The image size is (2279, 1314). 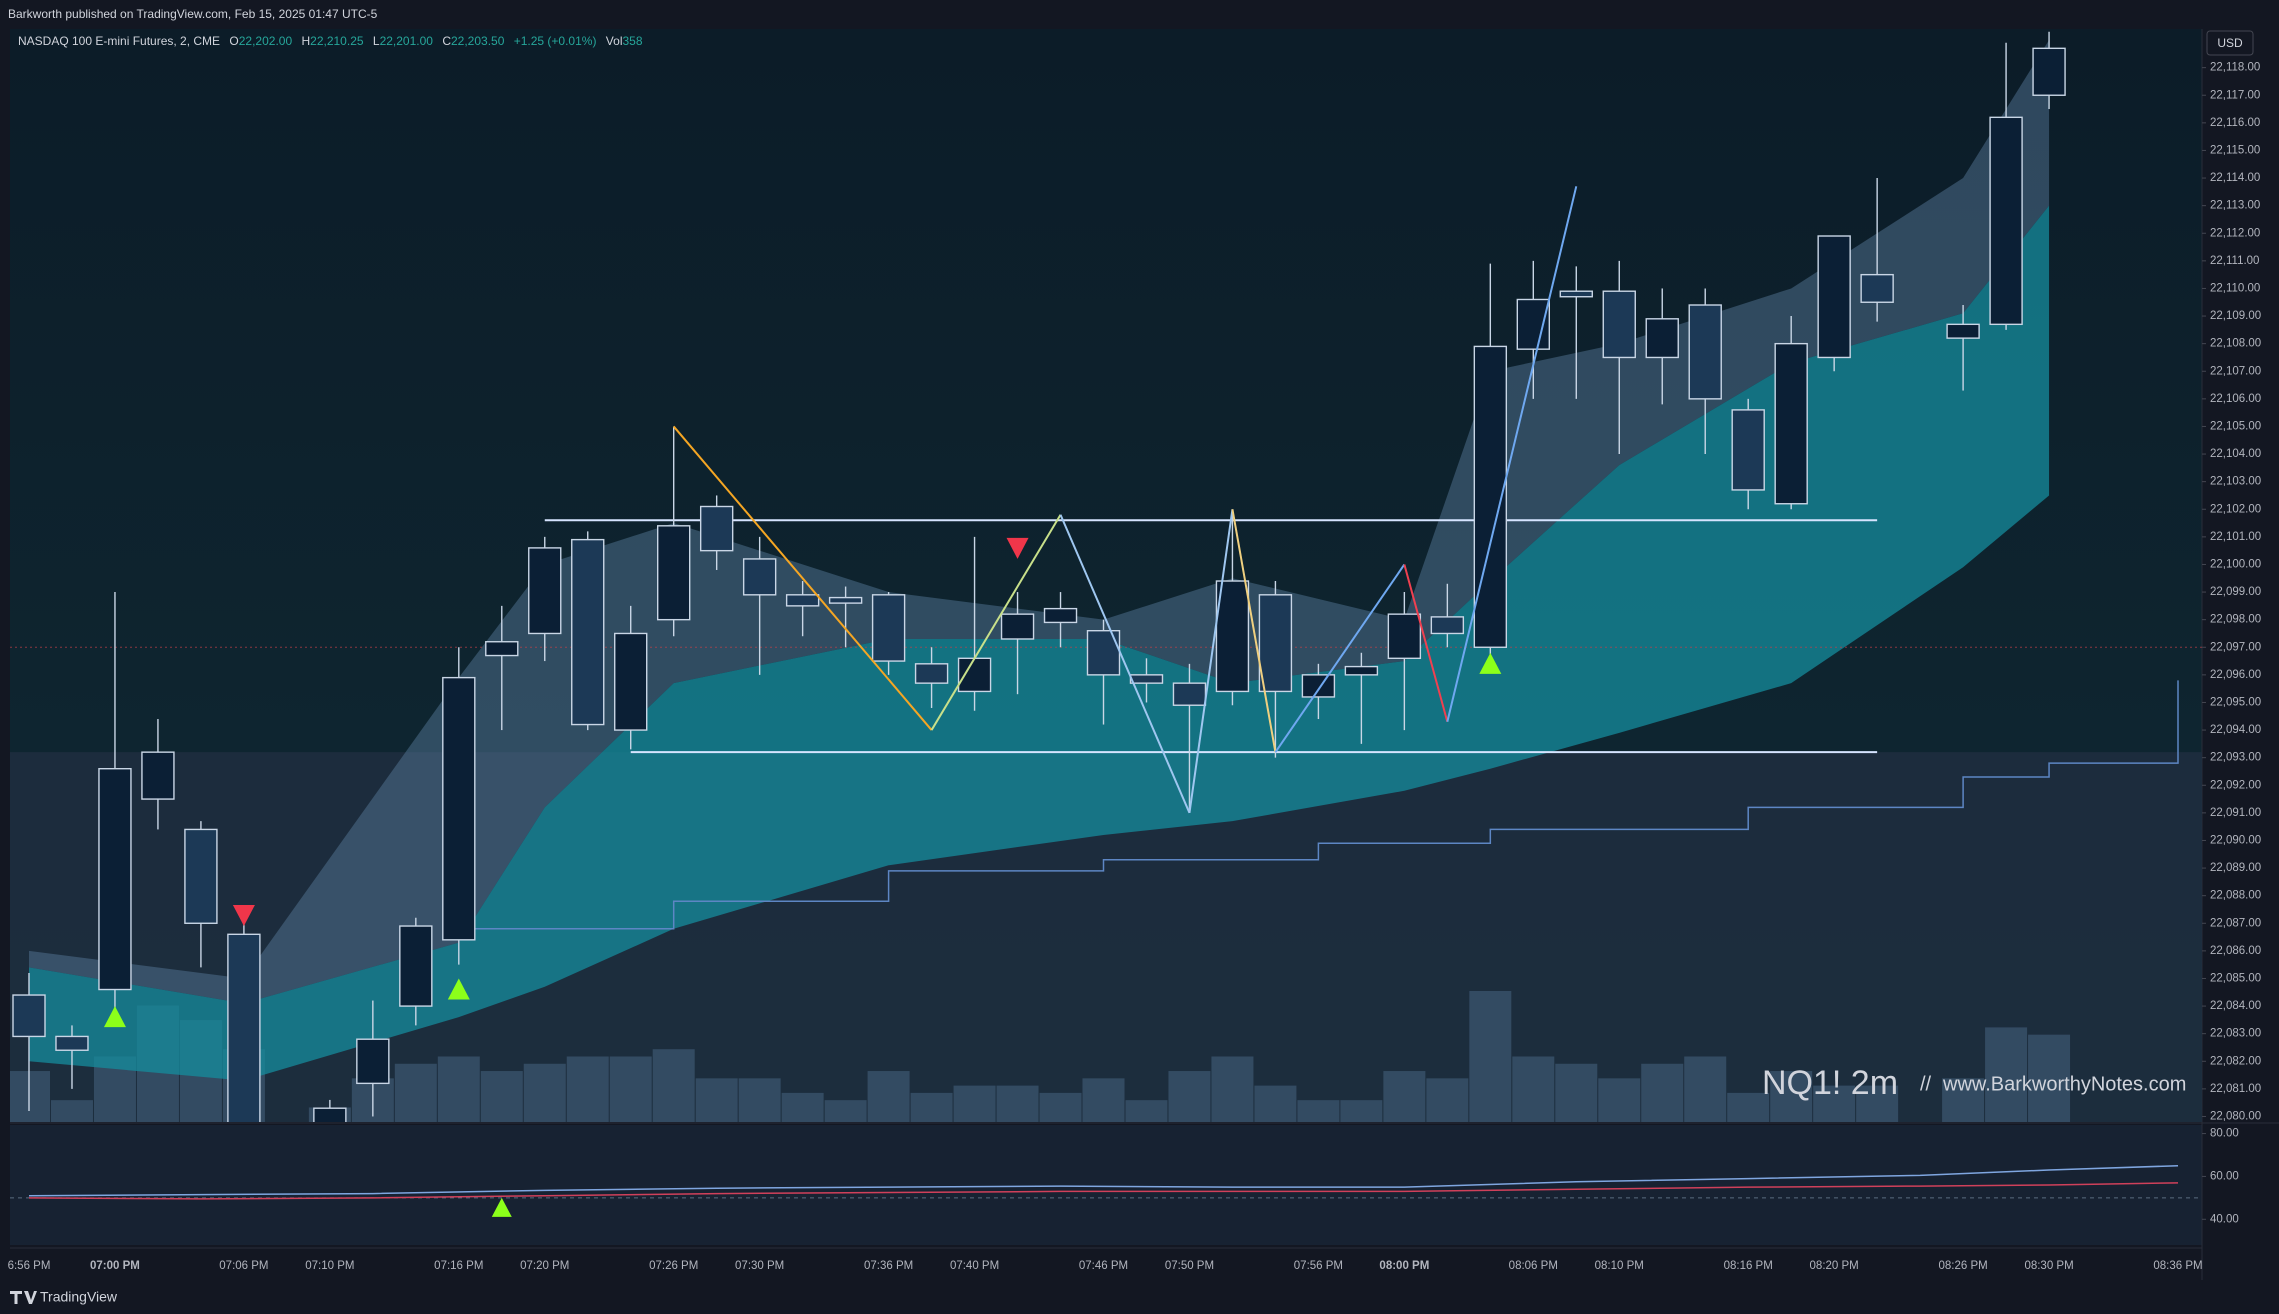 I want to click on ohlc-value: 22,202.00, so click(x=266, y=41).